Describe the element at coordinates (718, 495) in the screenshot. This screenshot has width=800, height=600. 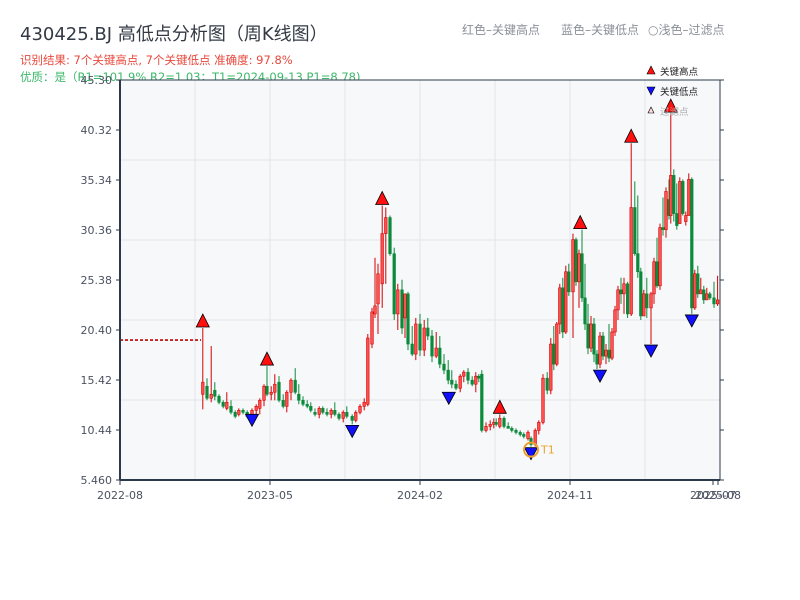
I see `x-tick-label: 2025-08` at that location.